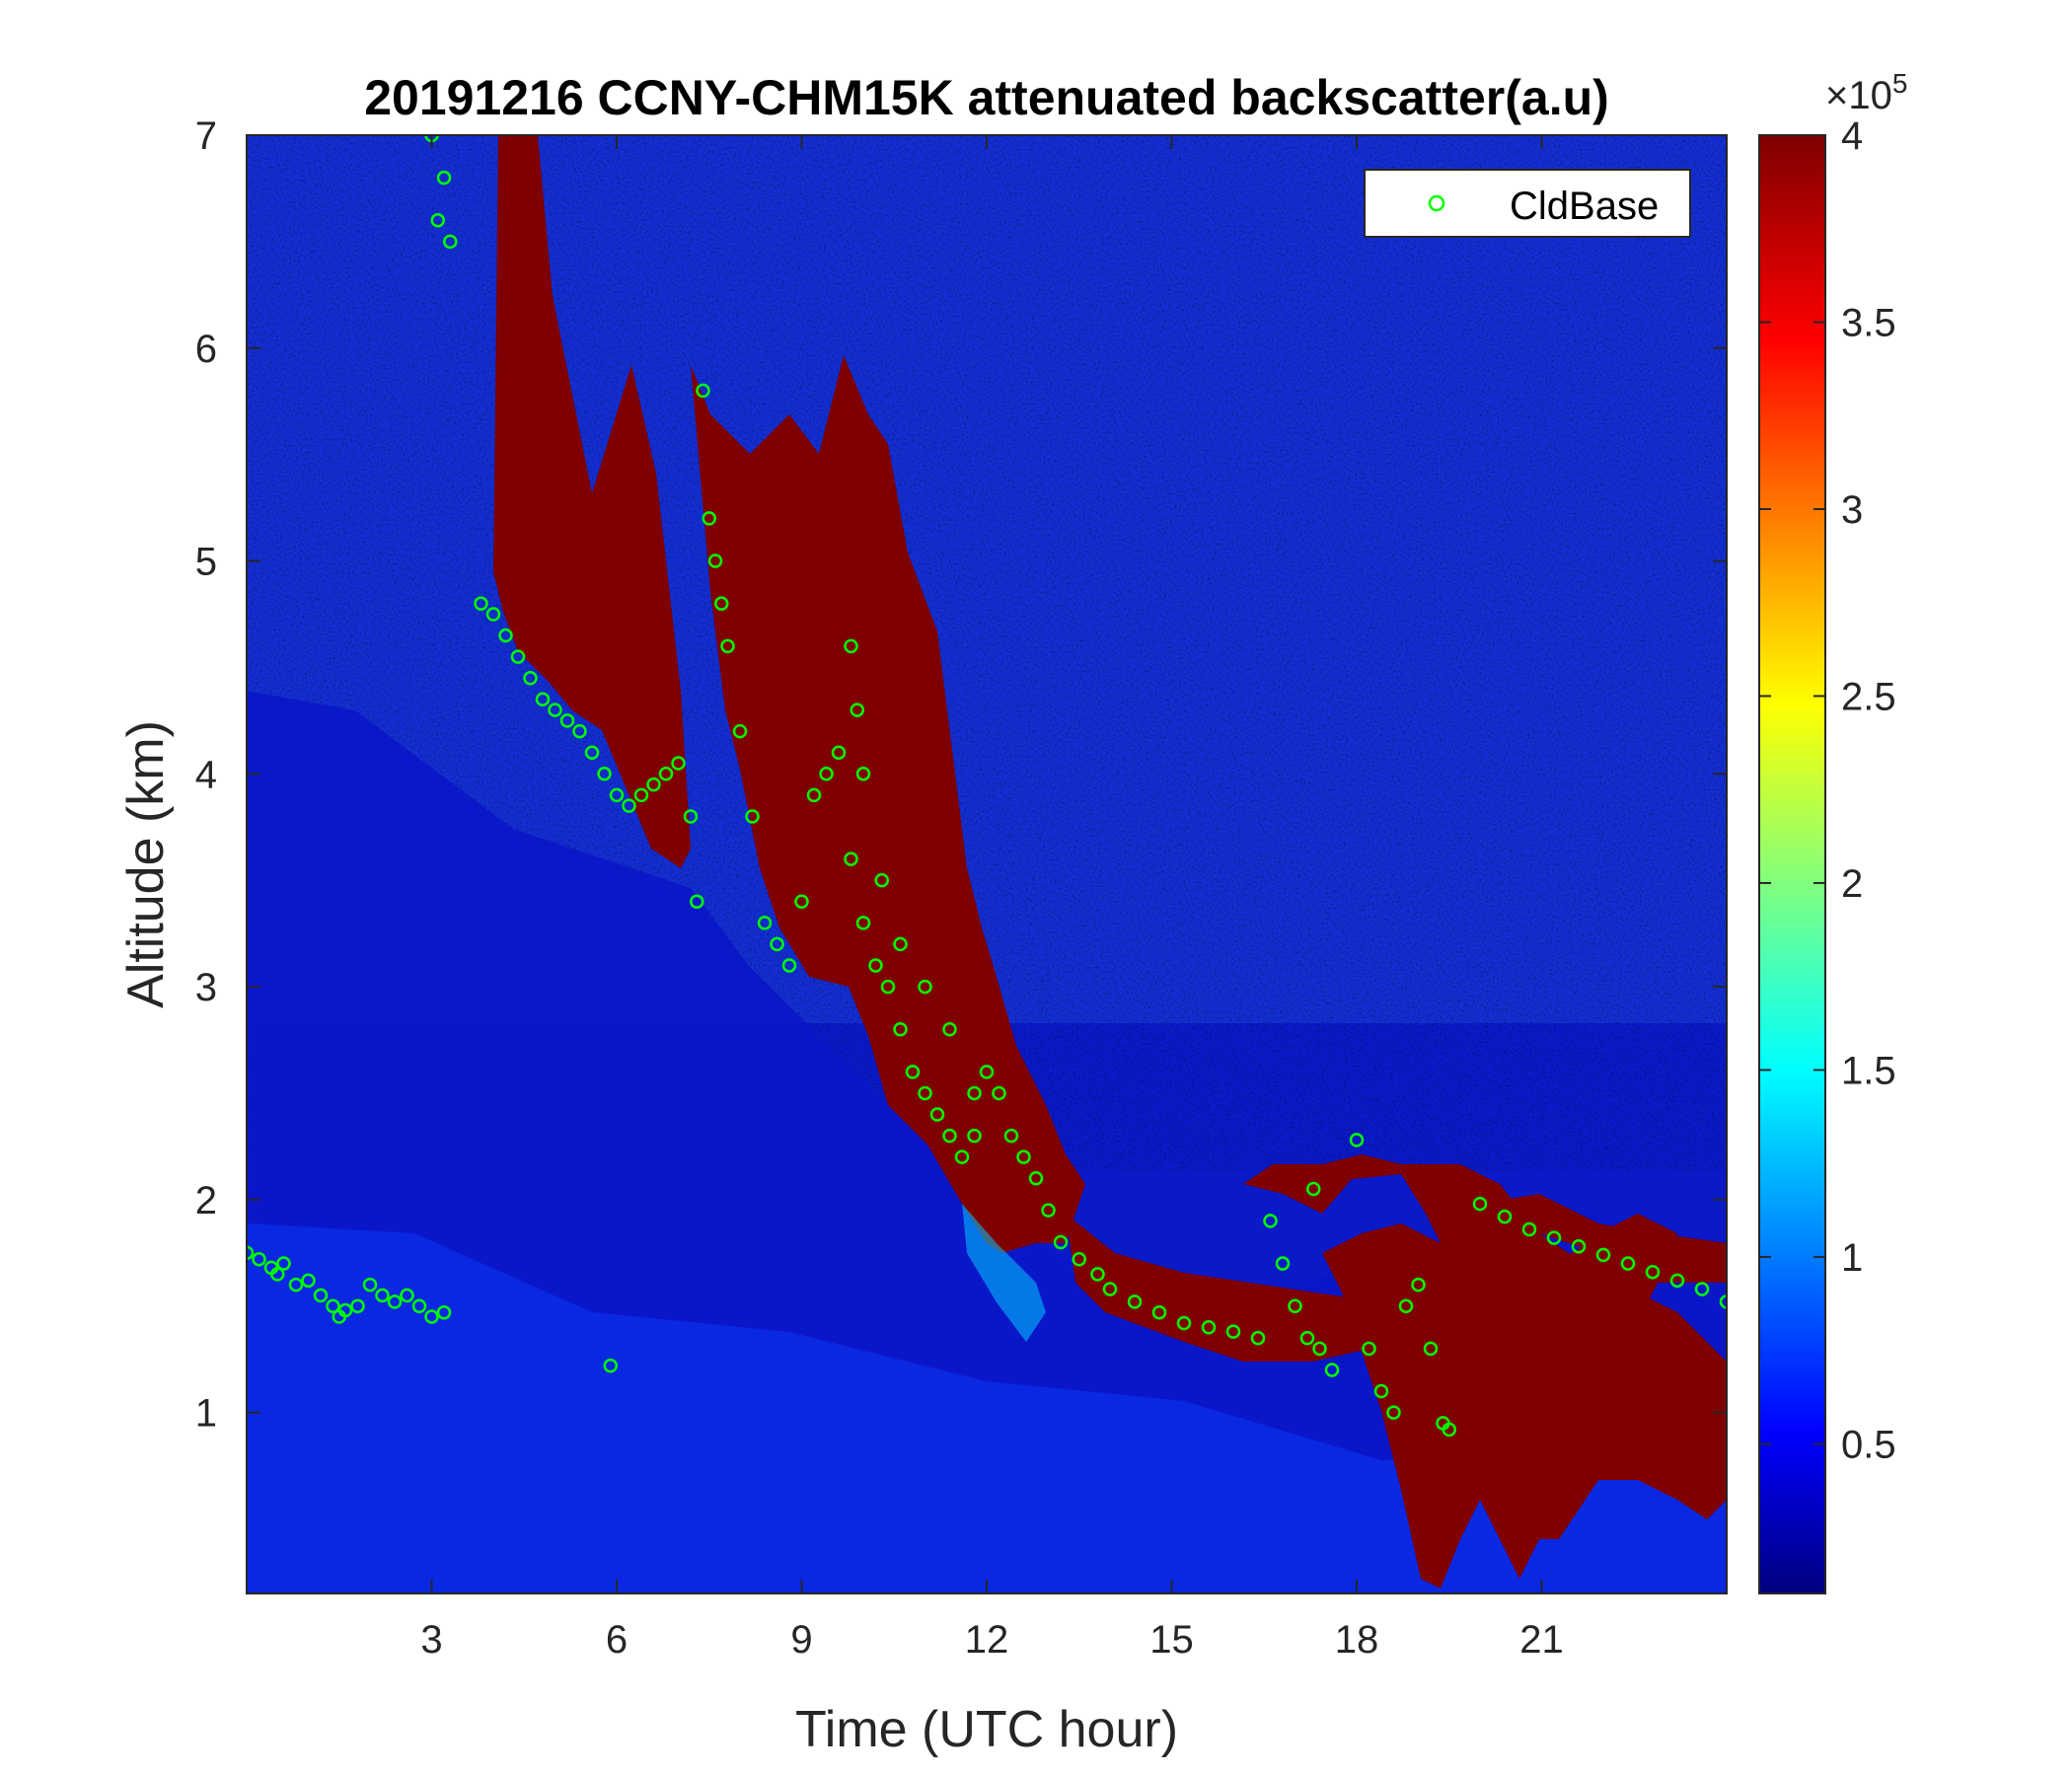  Describe the element at coordinates (206, 350) in the screenshot. I see `y-tick-label: 6` at that location.